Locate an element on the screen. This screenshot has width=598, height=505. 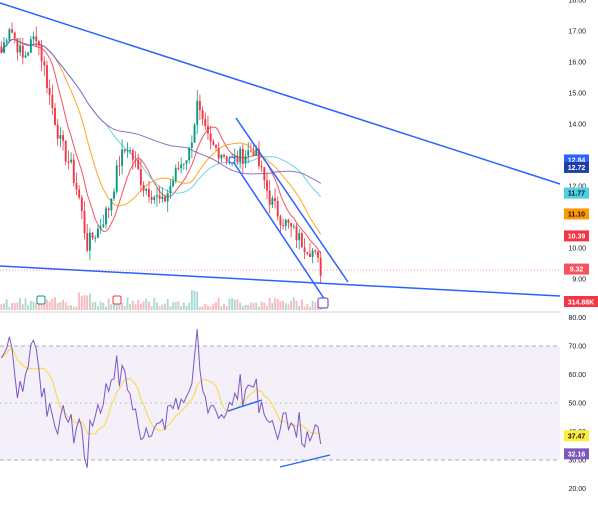
trendline-handle is located at coordinates (232, 160).